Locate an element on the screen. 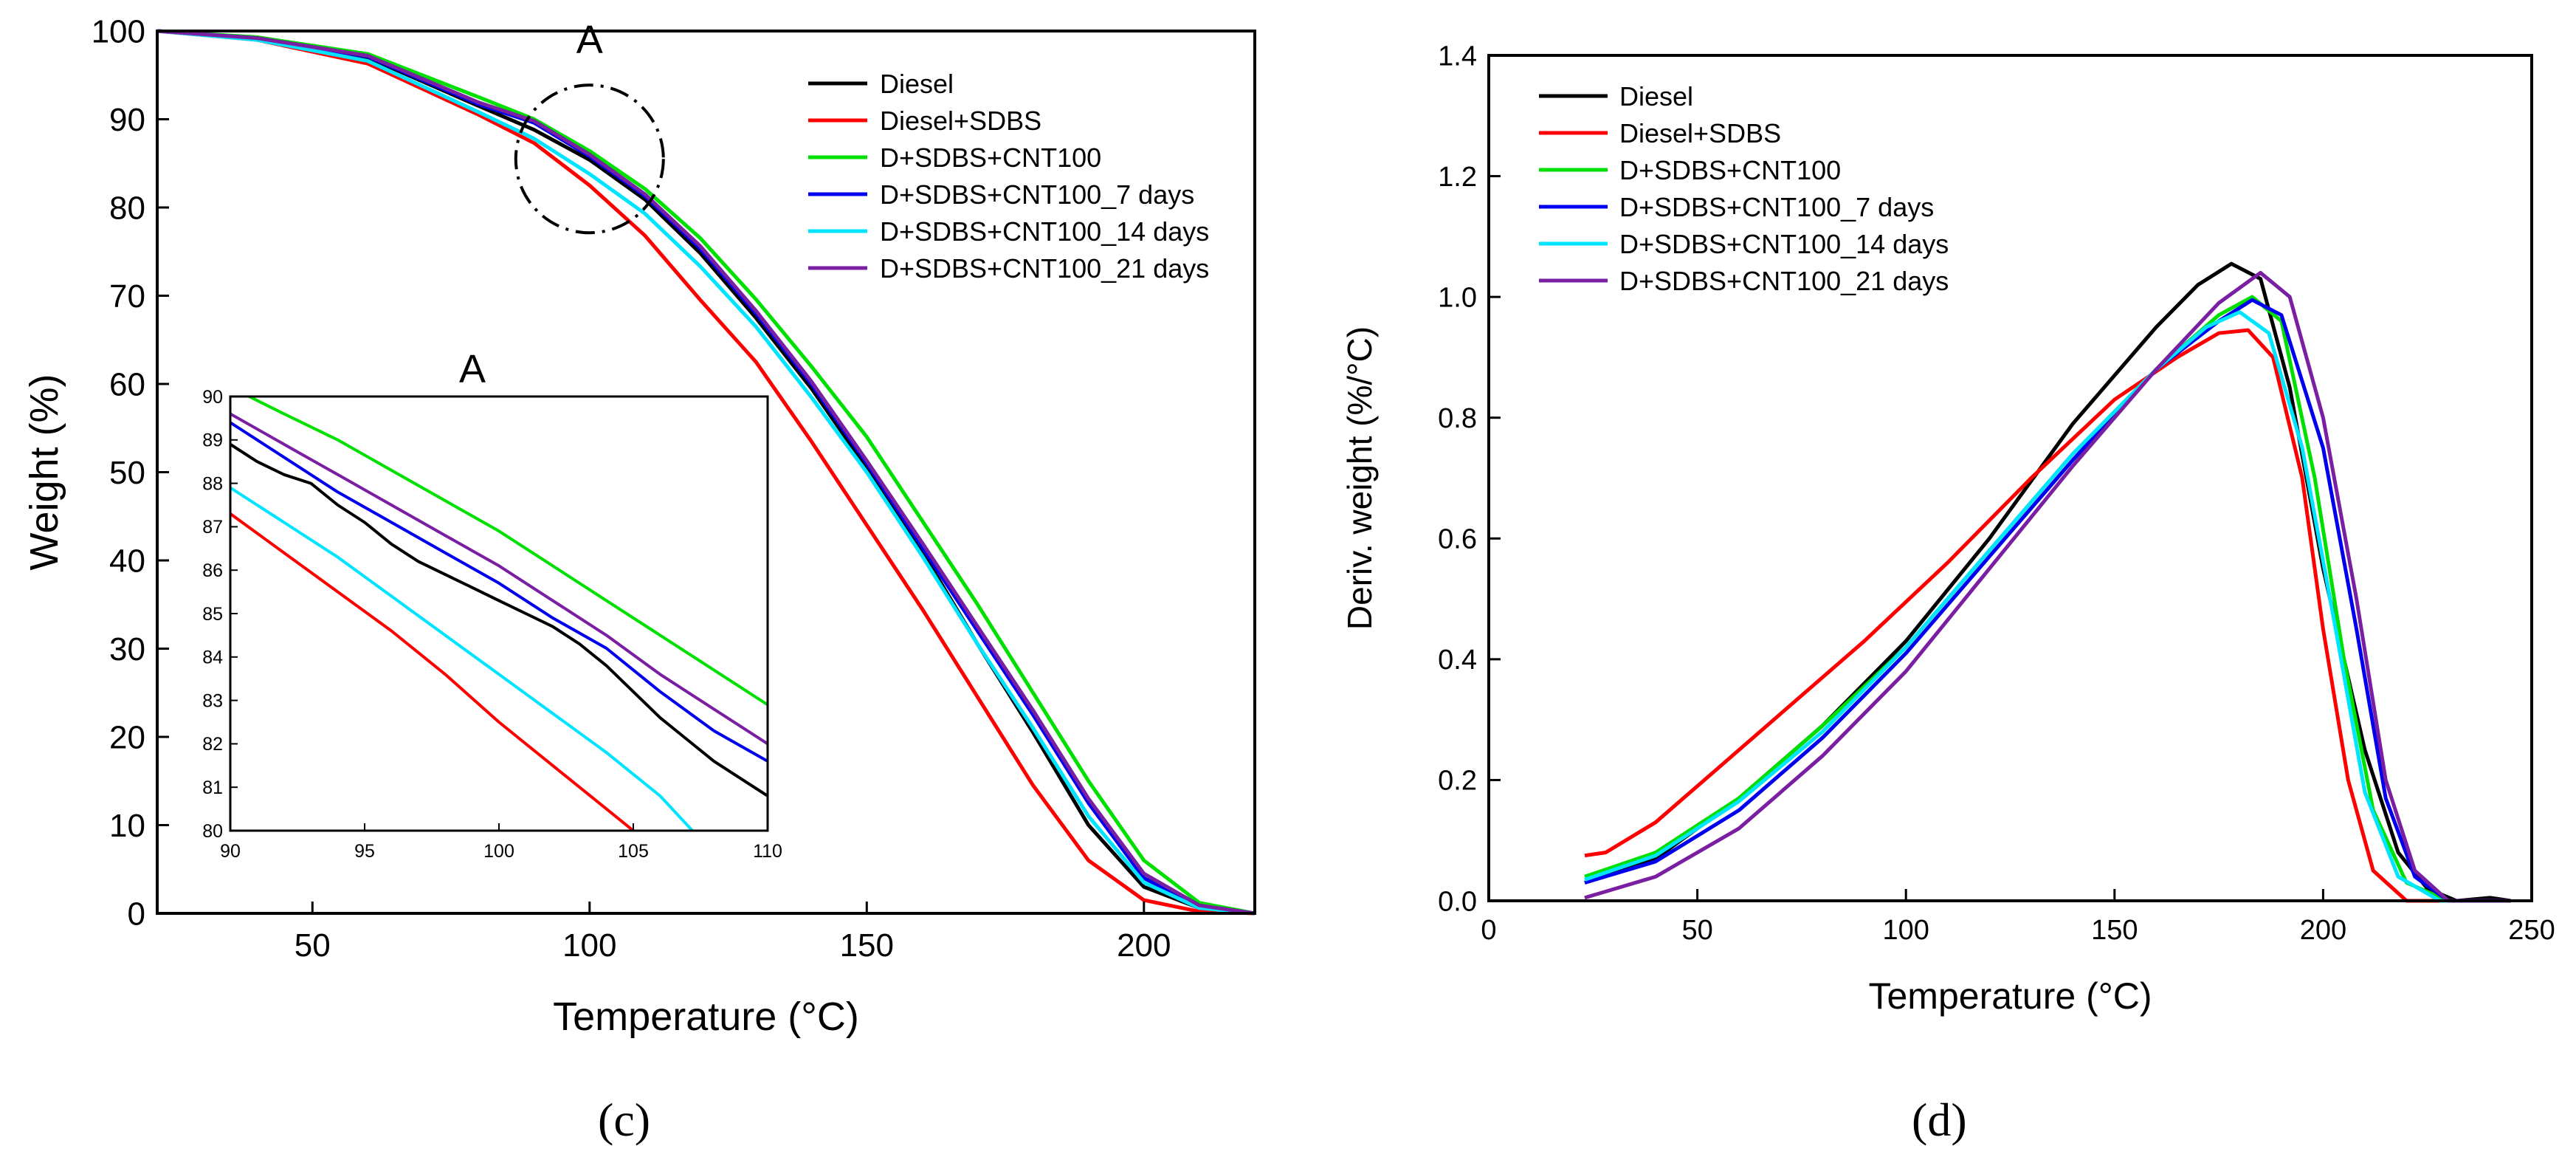 The height and width of the screenshot is (1174, 2576). d-legend-label-0: Diesel is located at coordinates (1656, 96).